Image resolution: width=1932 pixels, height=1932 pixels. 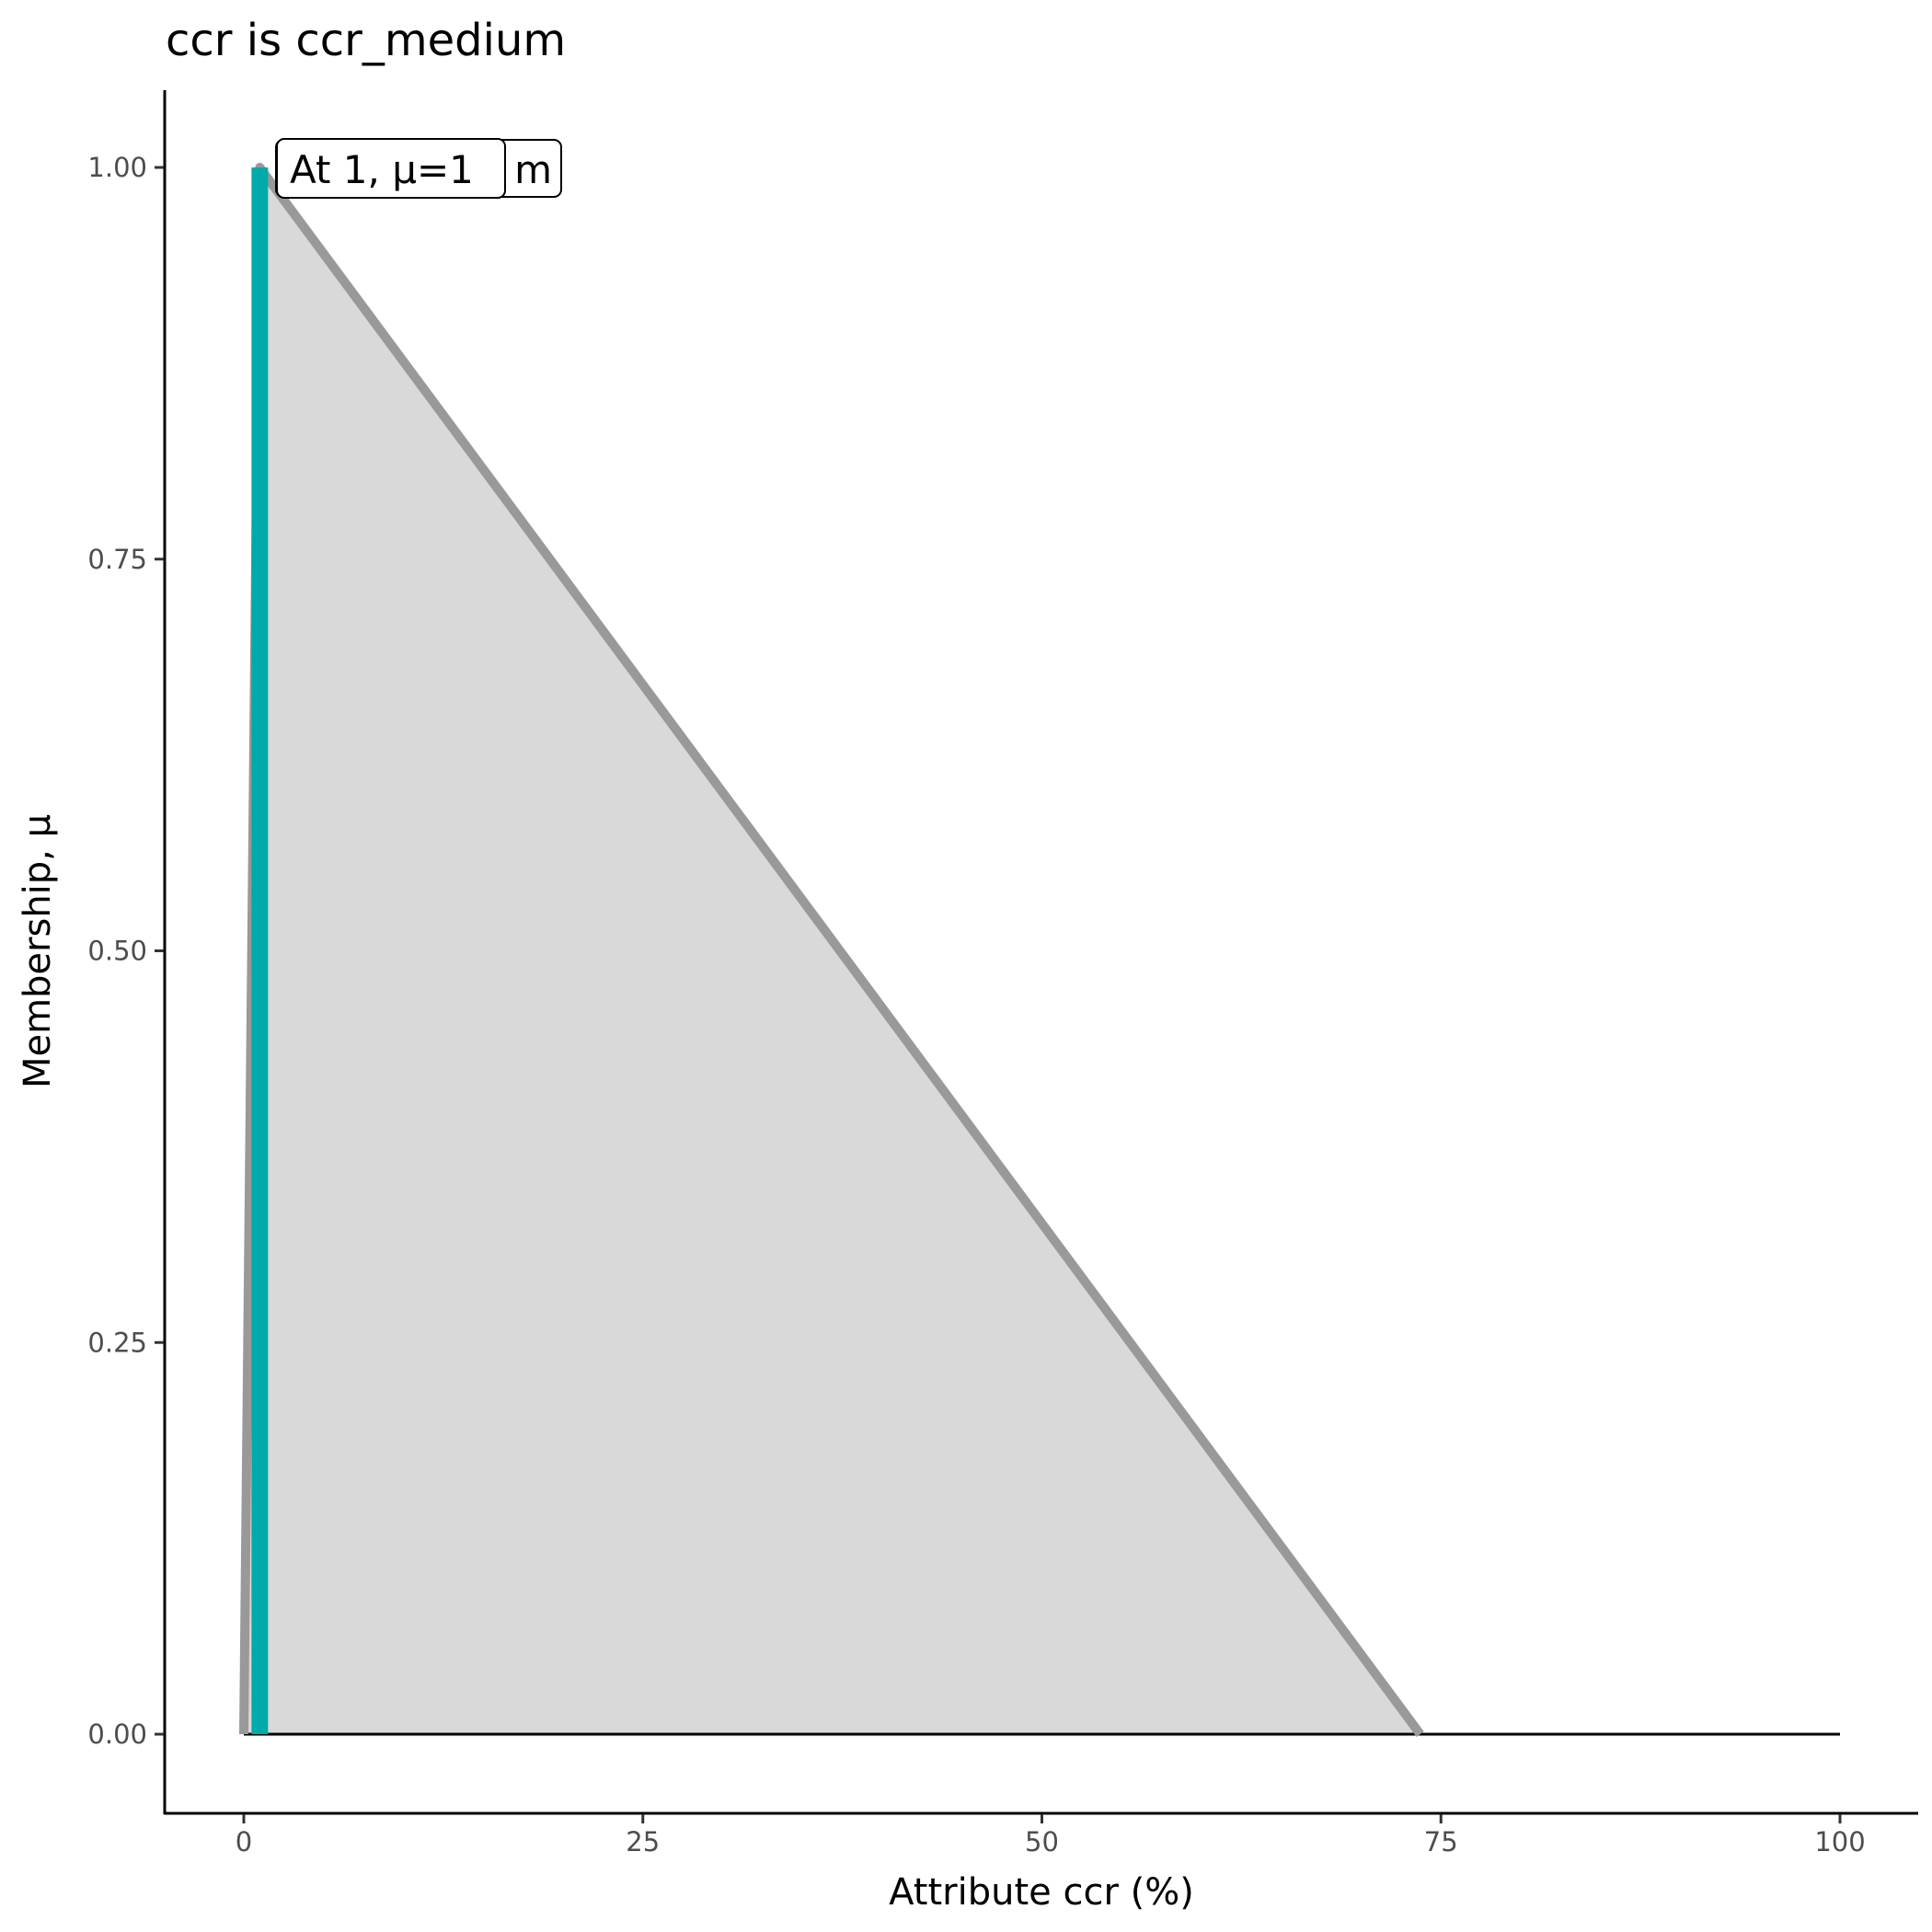 What do you see at coordinates (1839, 1841) in the screenshot?
I see `x-tick-label: 100` at bounding box center [1839, 1841].